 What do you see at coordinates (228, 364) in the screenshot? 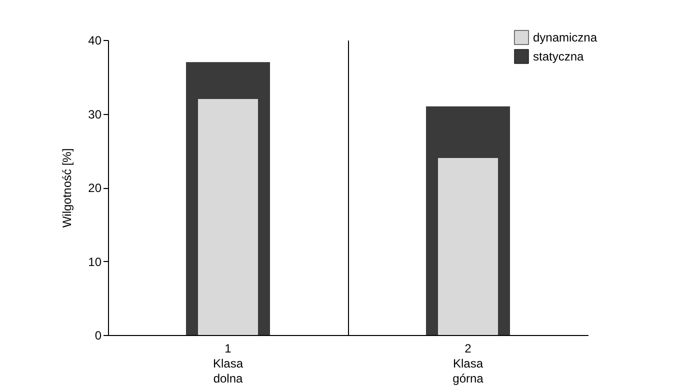
I see `x-tick-label: 1 Klasa dolna` at bounding box center [228, 364].